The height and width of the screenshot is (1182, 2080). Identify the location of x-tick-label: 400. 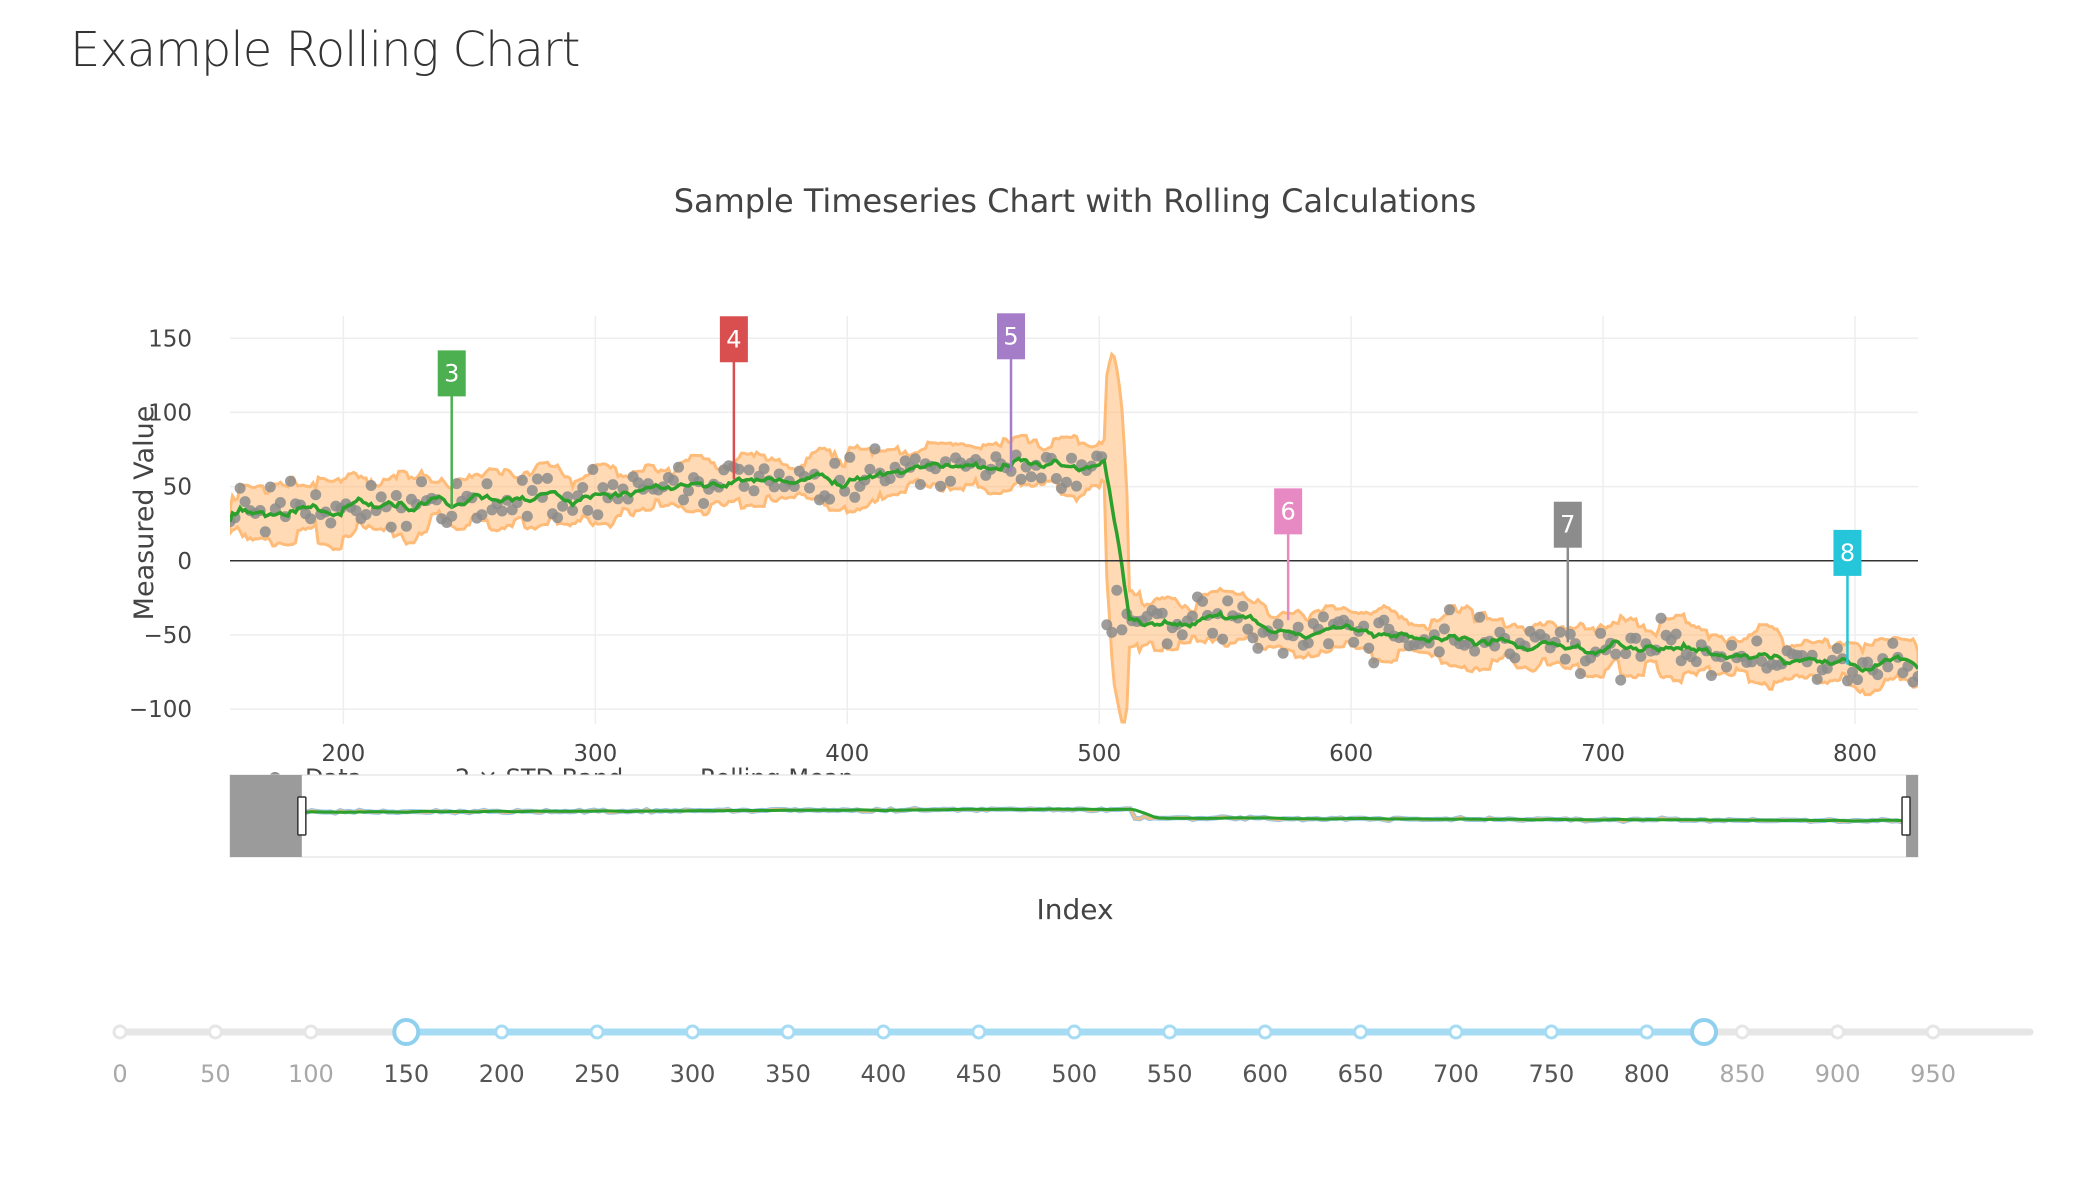
(847, 754).